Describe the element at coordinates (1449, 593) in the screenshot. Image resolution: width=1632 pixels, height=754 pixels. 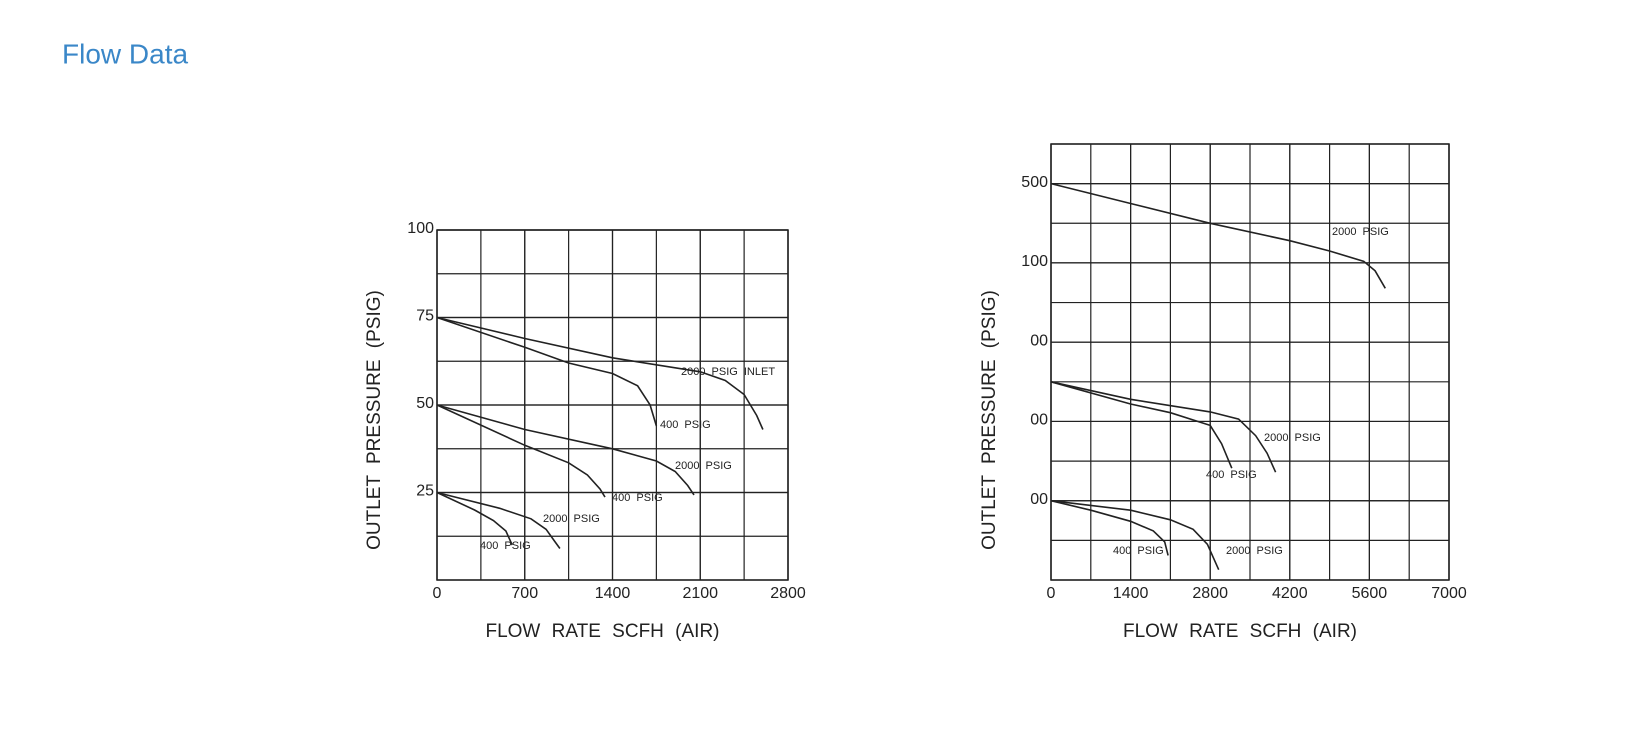
I see `x-tick-label: 7000` at that location.